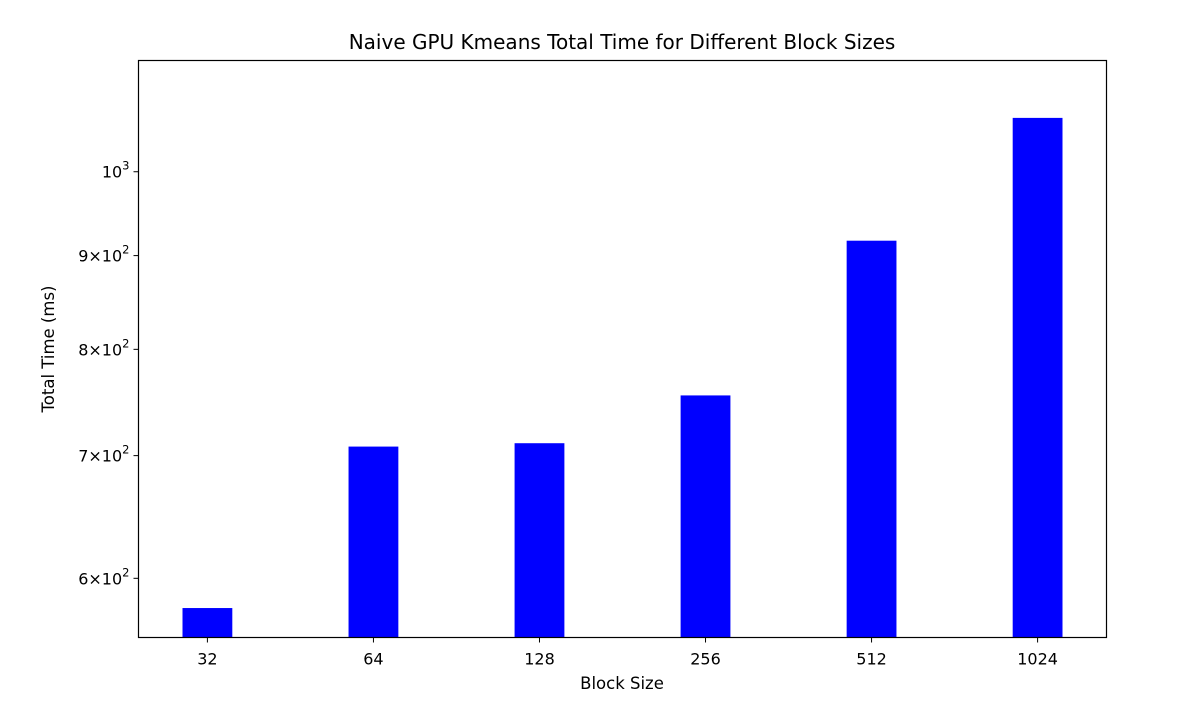 The width and height of the screenshot is (1182, 707). What do you see at coordinates (207, 659) in the screenshot?
I see `x-tick-label: 32` at bounding box center [207, 659].